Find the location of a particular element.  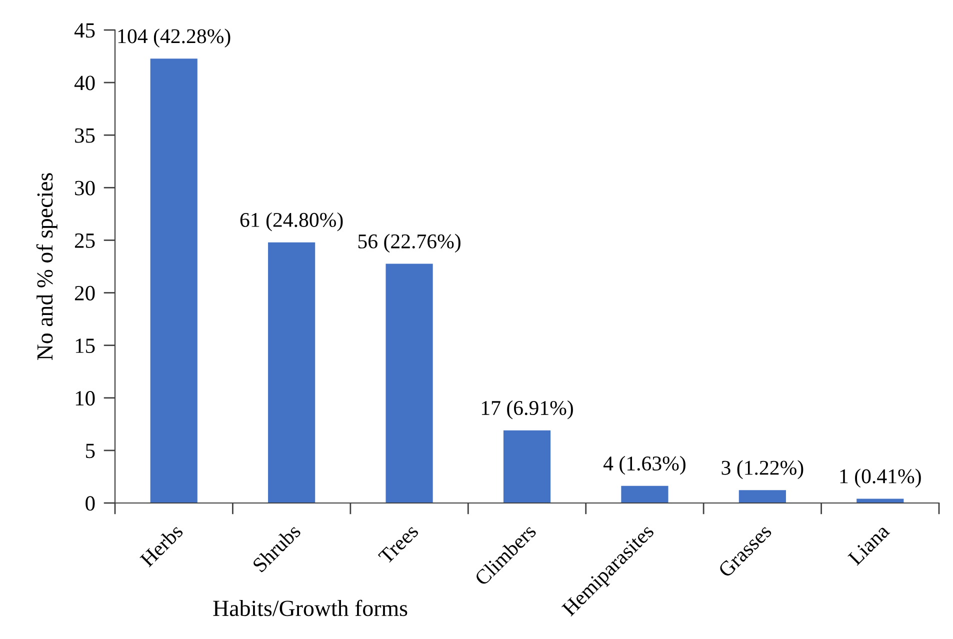

data-label: 3 (1.22%) is located at coordinates (763, 470).